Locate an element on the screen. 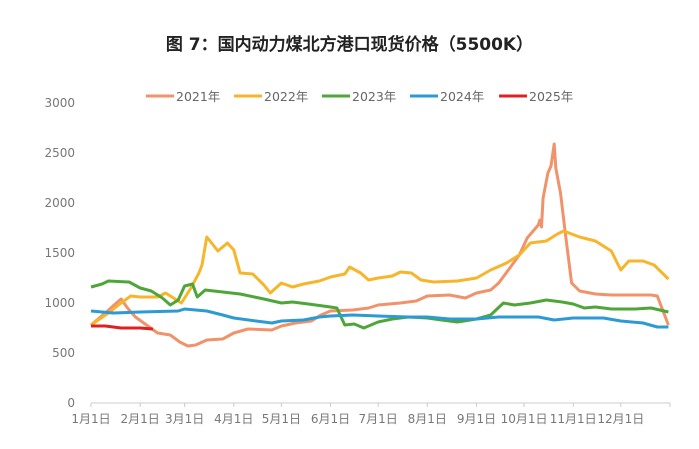  y-tick-label: 1000 is located at coordinates (59, 303).